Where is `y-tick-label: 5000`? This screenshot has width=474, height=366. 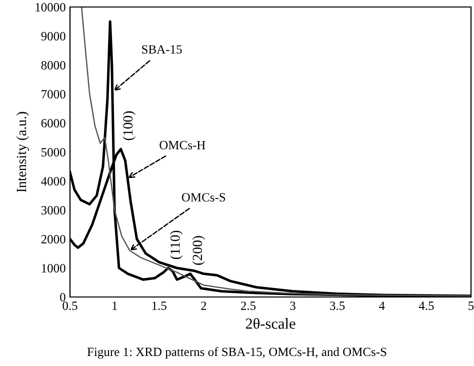 y-tick-label: 5000 is located at coordinates (54, 152).